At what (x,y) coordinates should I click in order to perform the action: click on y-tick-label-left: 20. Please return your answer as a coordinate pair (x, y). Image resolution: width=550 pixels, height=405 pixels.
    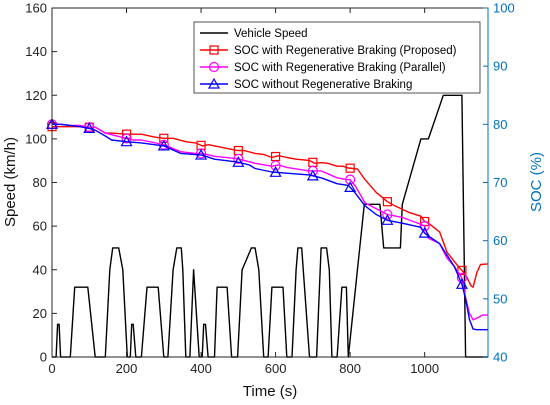
    Looking at the image, I should click on (40, 313).